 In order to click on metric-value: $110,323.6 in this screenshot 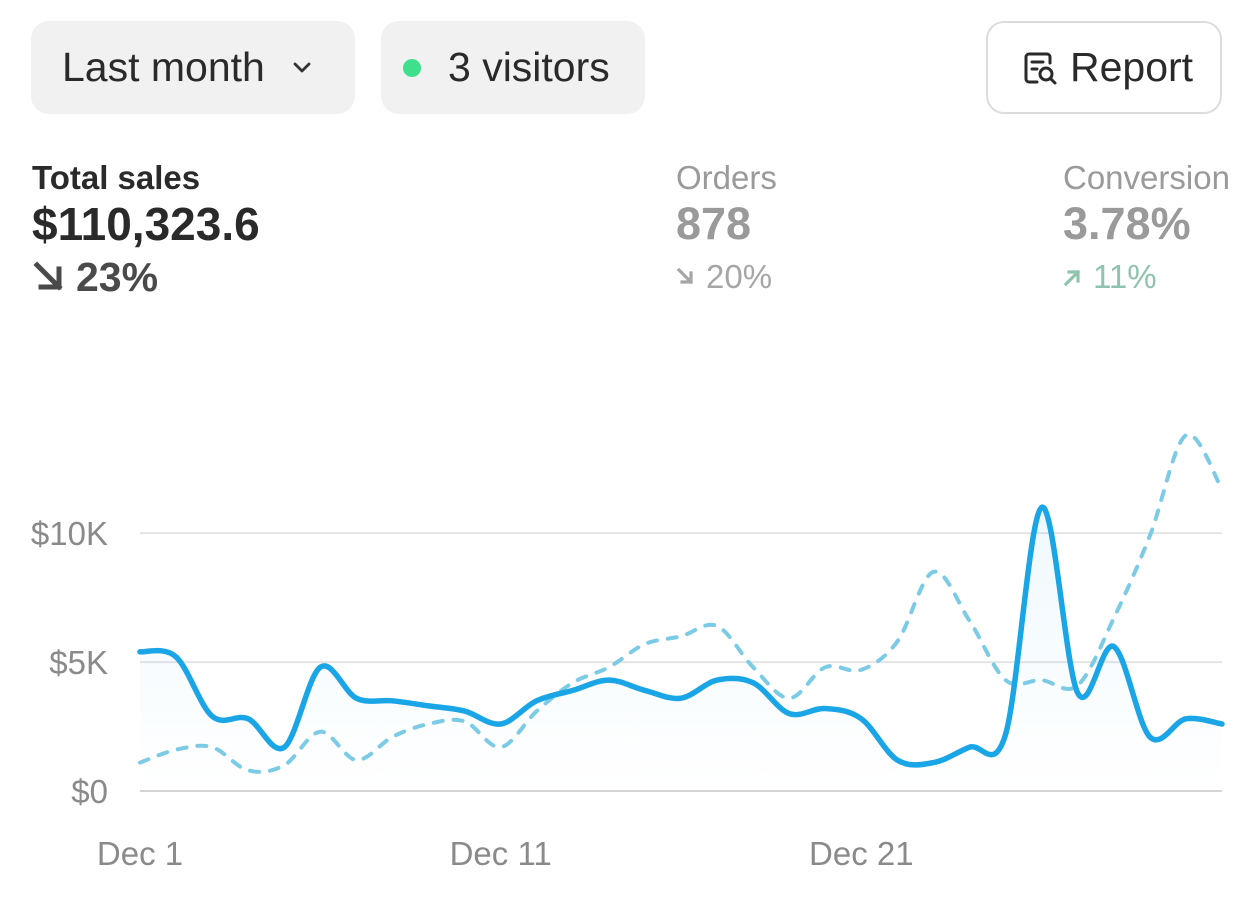, I will do `click(146, 224)`.